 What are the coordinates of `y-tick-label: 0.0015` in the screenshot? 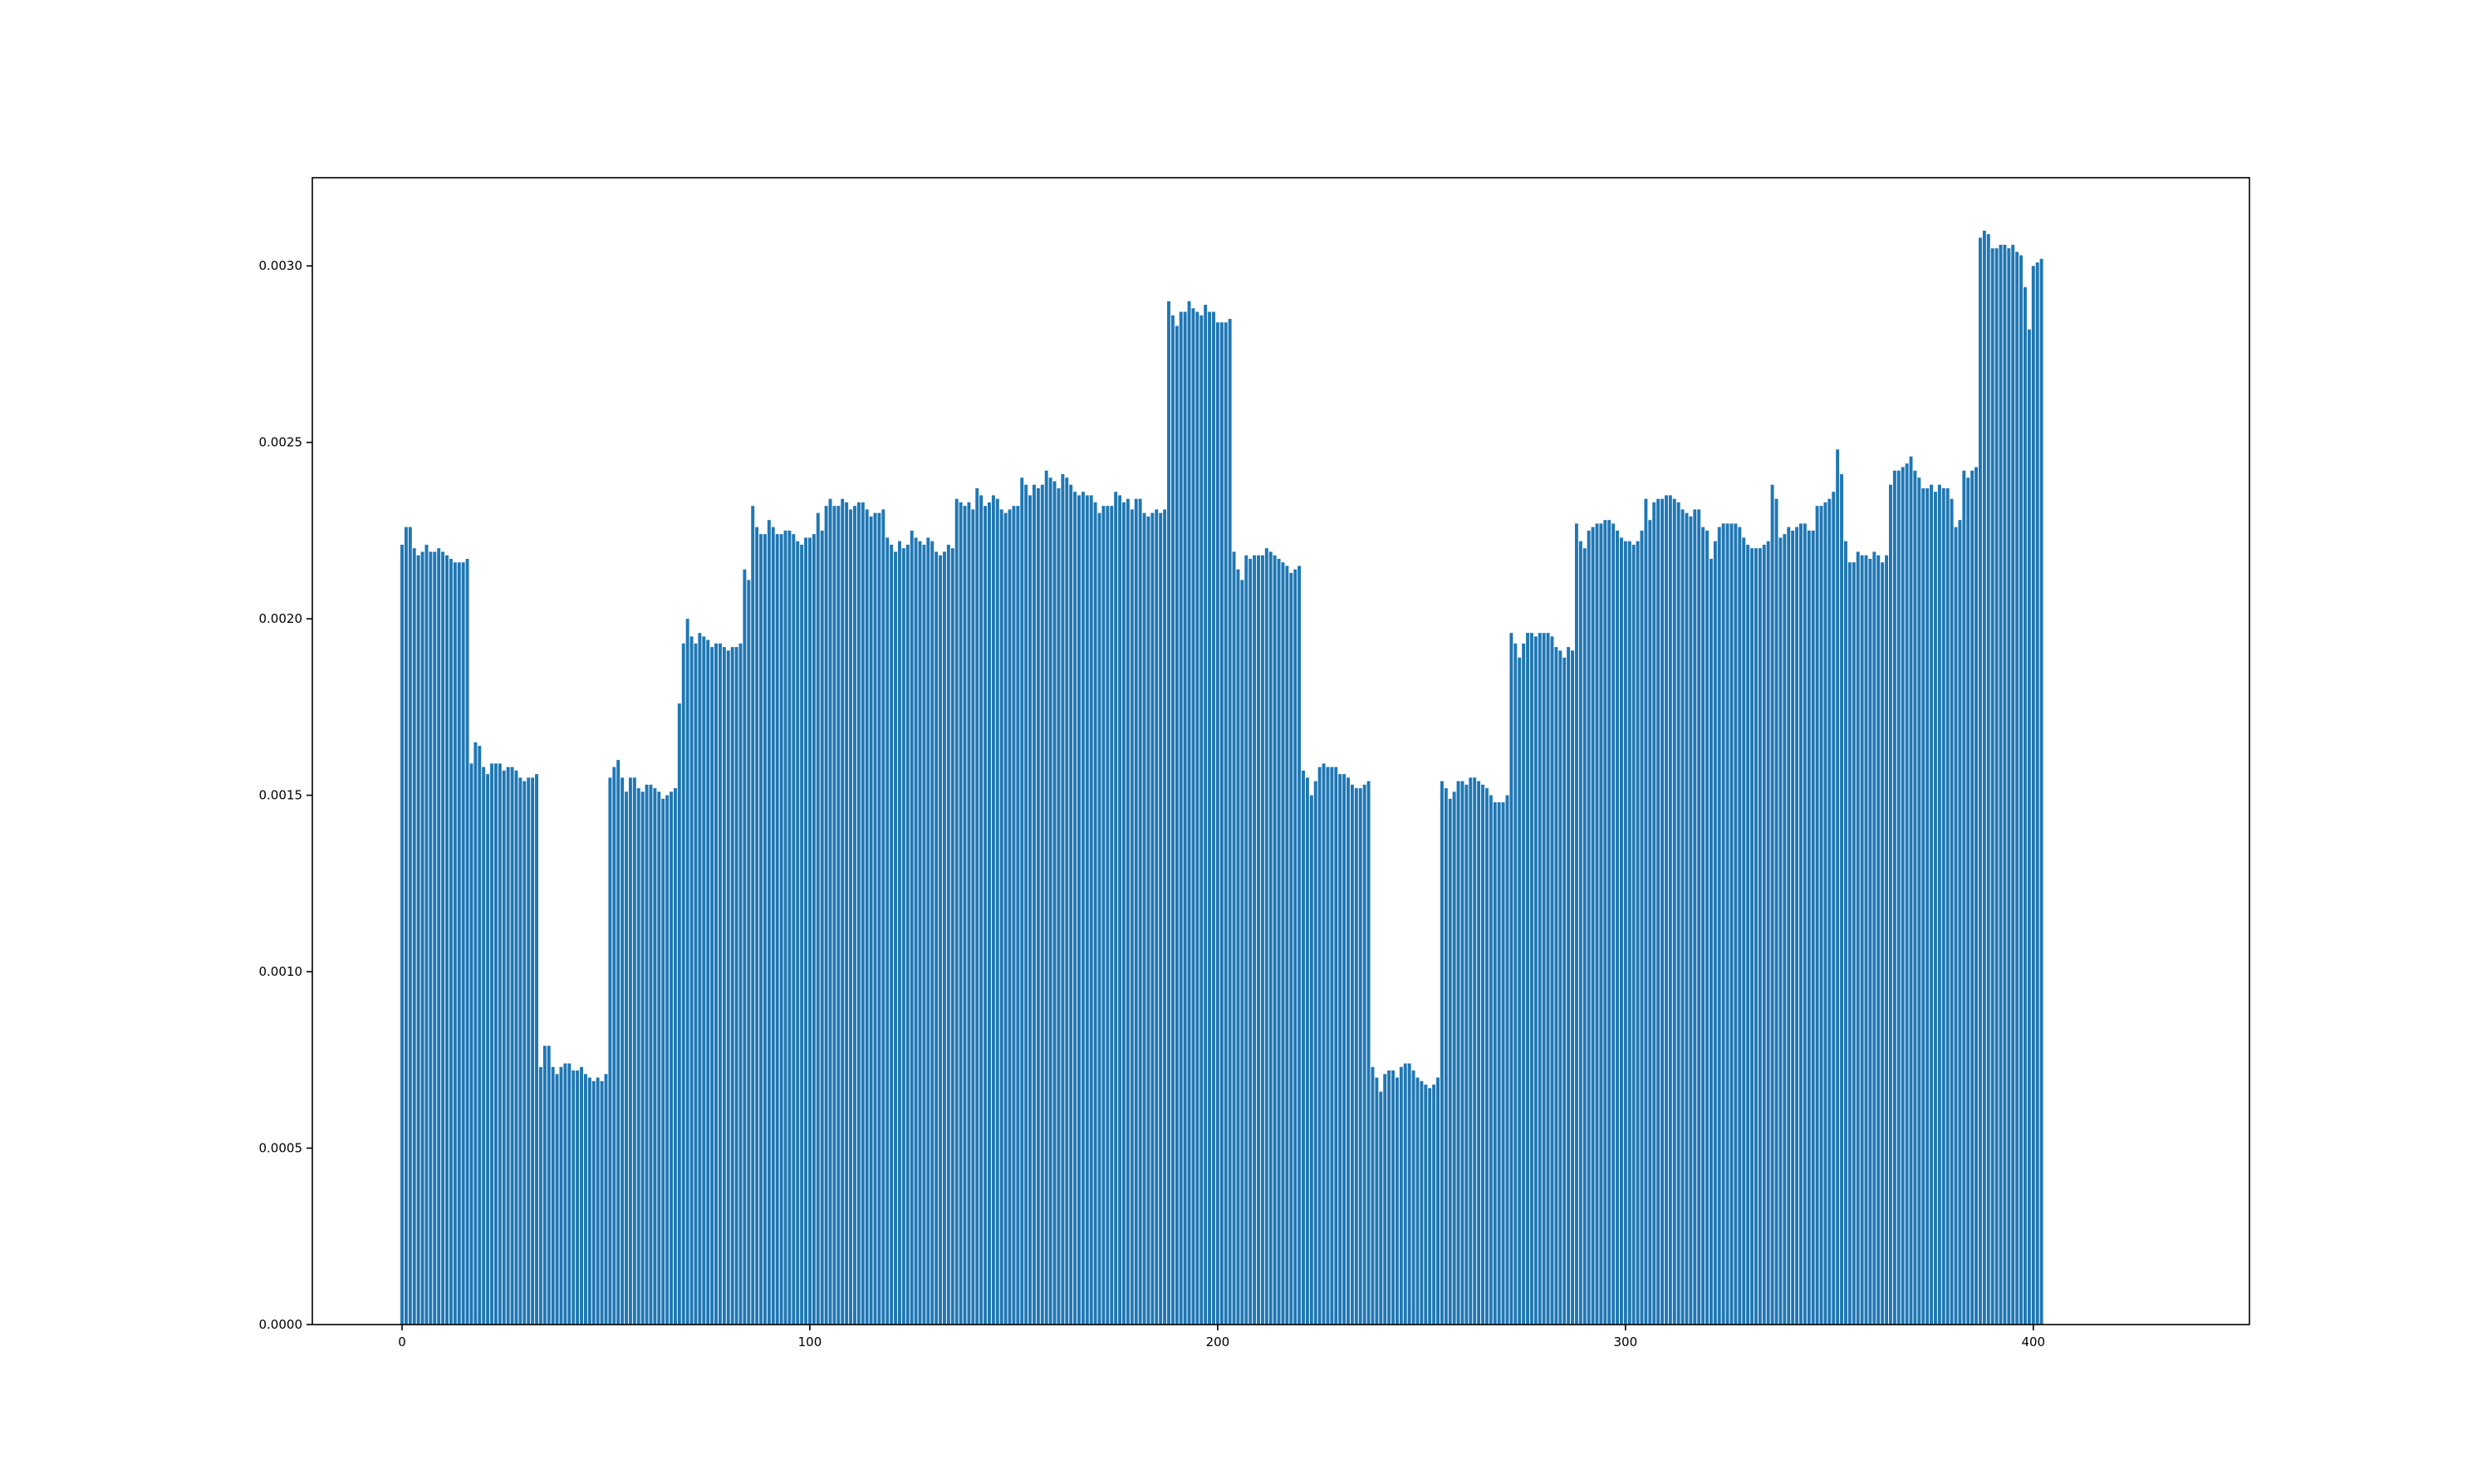 It's located at (281, 795).